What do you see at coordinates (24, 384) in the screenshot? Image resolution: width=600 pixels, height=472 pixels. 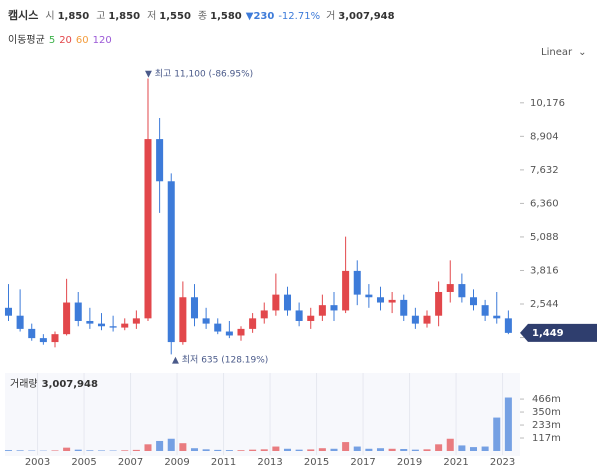 I see `volume-label: 거래량` at bounding box center [24, 384].